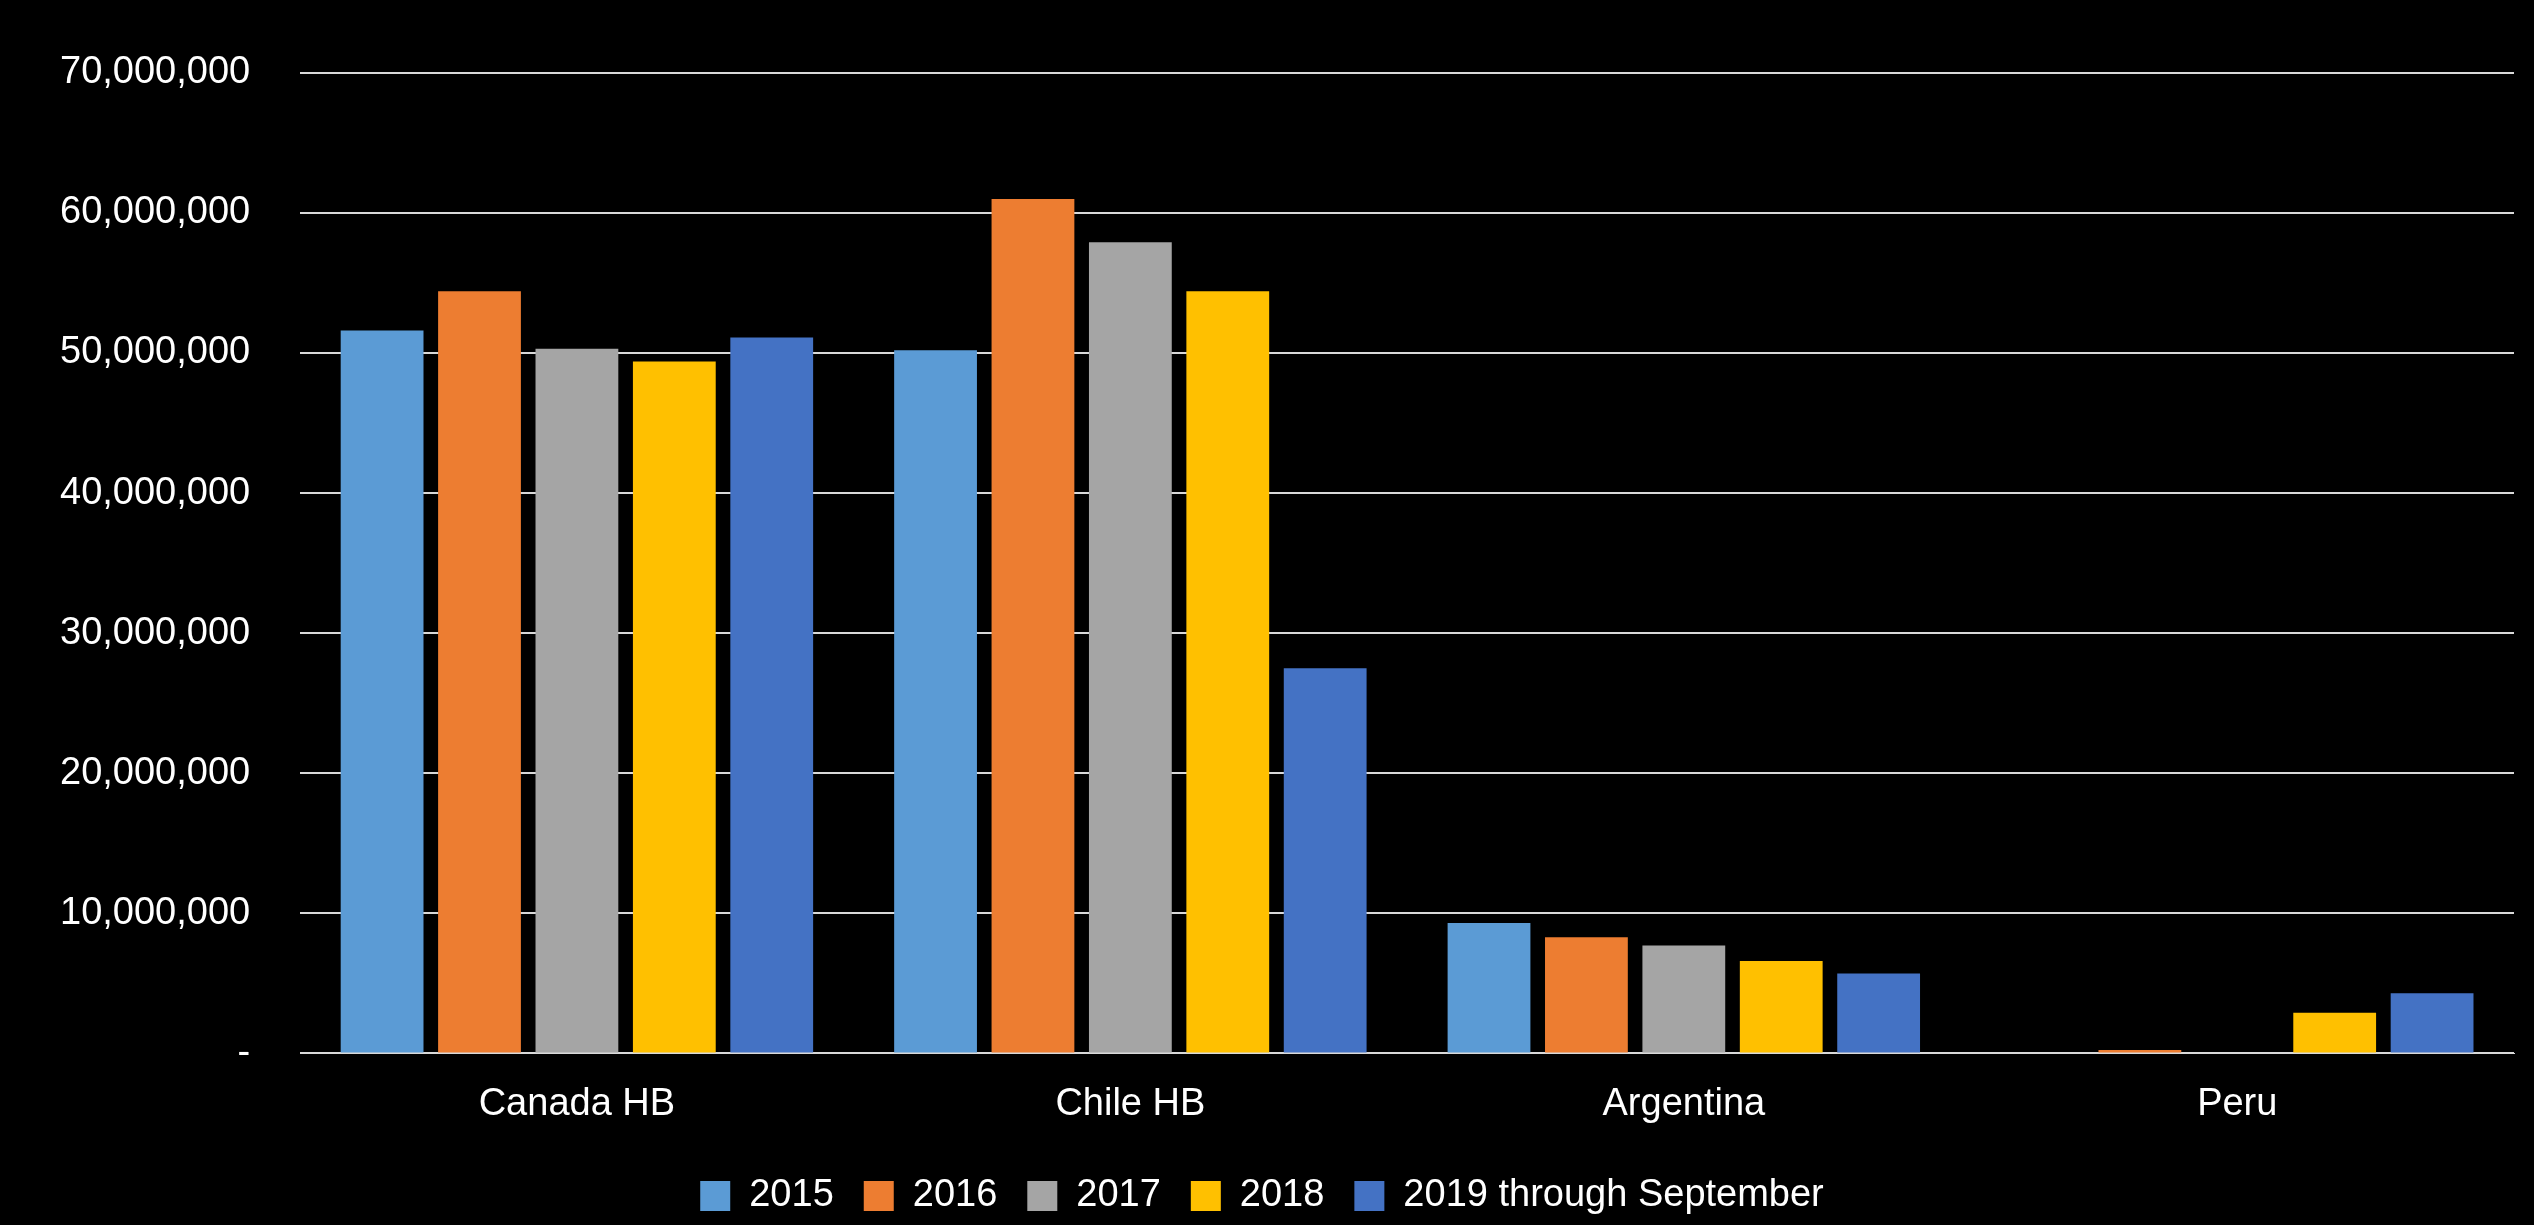 This screenshot has height=1225, width=2534. I want to click on x-tick-label: Peru, so click(2237, 1101).